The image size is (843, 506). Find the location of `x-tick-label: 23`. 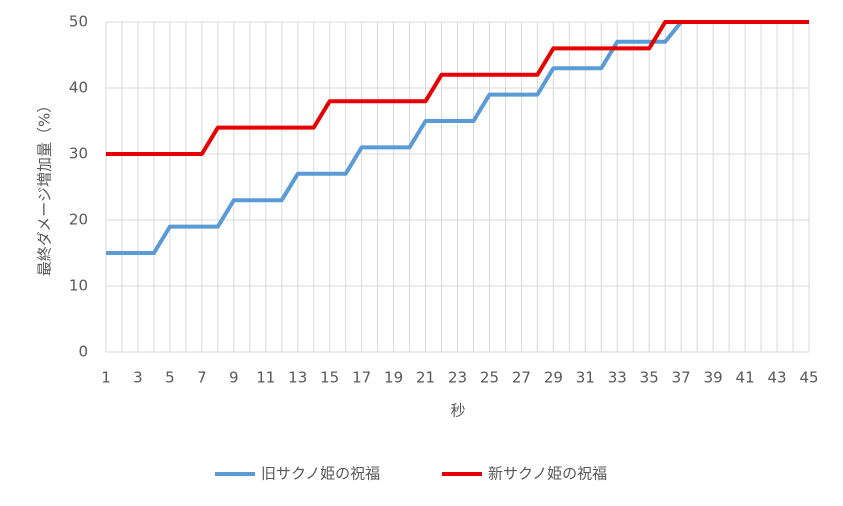

x-tick-label: 23 is located at coordinates (457, 378).